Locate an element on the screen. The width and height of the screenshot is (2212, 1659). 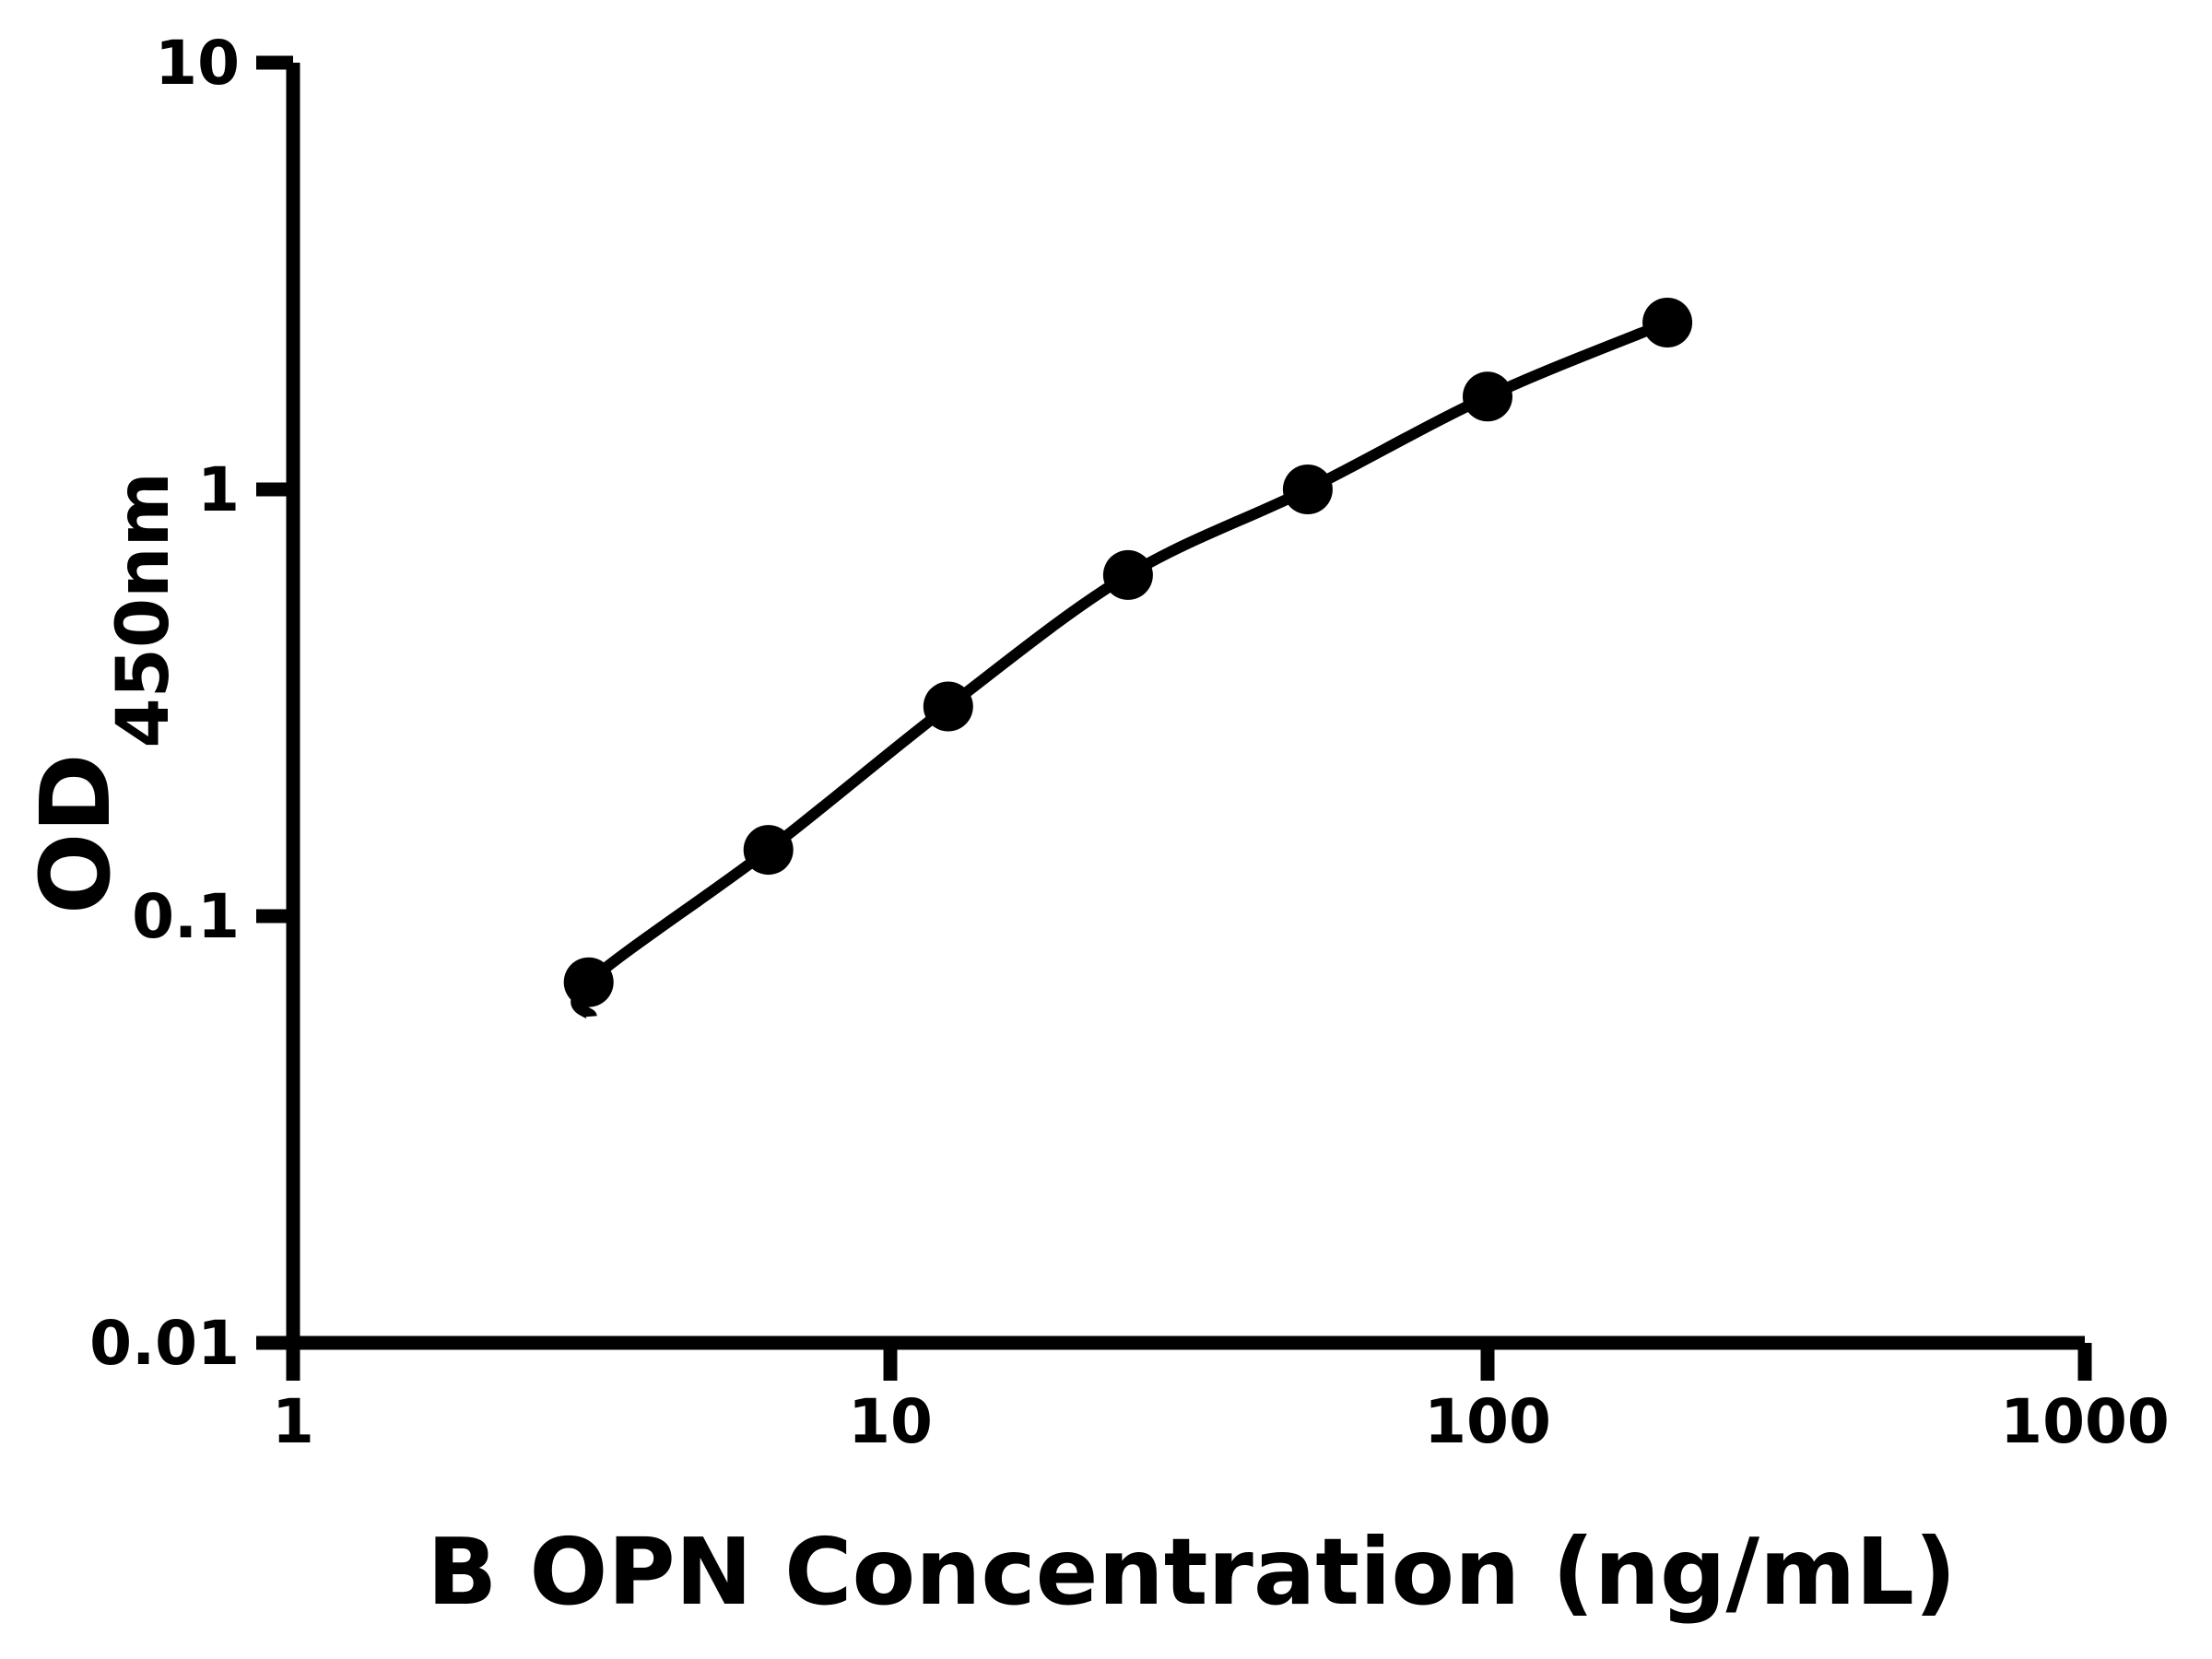
y-axis-title: OD 450nm is located at coordinates (102, 693).